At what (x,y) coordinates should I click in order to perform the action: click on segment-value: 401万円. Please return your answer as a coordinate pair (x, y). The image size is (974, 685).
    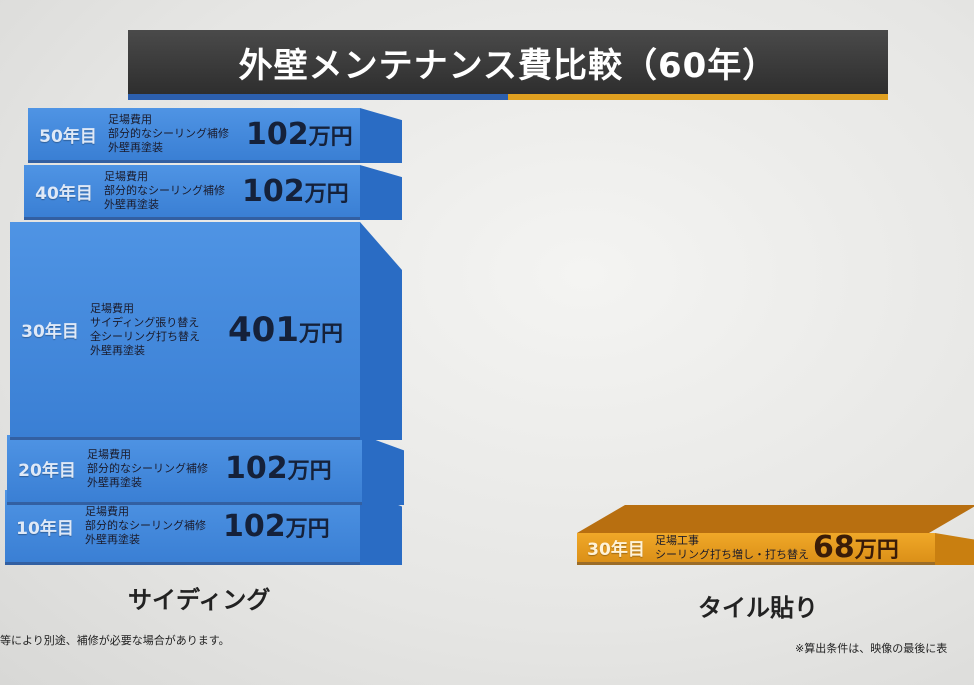
    Looking at the image, I should click on (285, 329).